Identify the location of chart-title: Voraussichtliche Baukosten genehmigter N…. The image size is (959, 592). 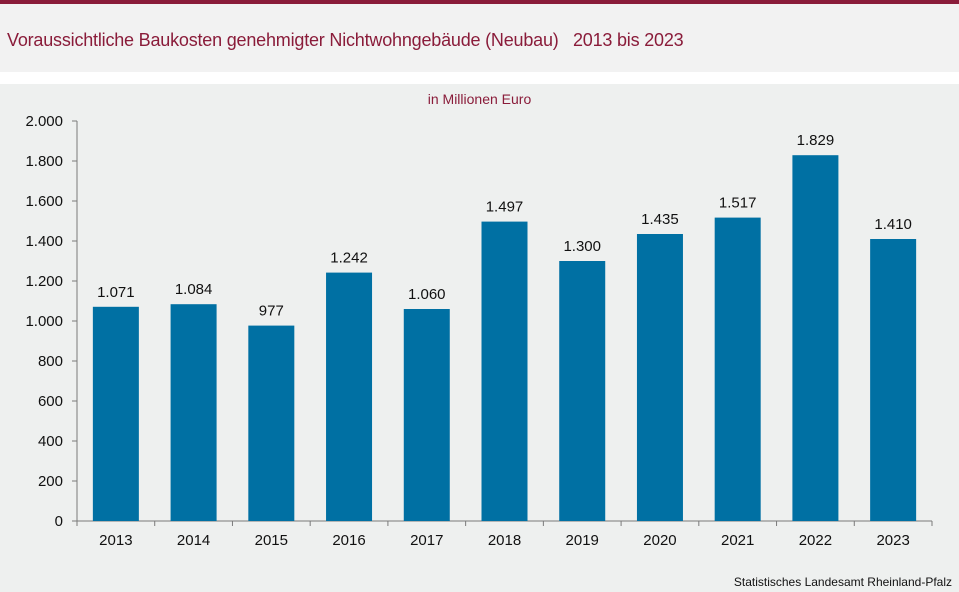
(345, 40).